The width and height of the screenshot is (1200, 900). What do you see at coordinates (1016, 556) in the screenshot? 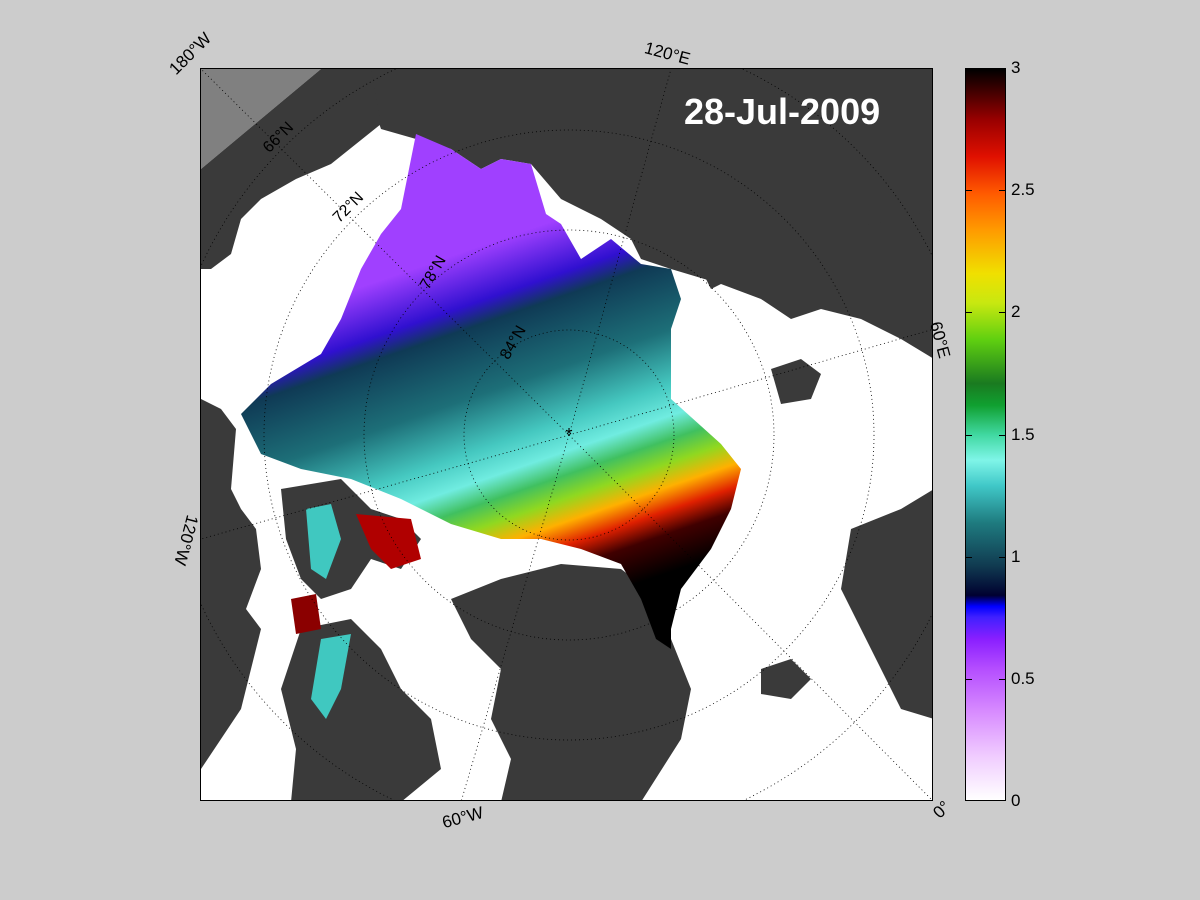
I see `colorbar-tick-label: 1` at bounding box center [1016, 556].